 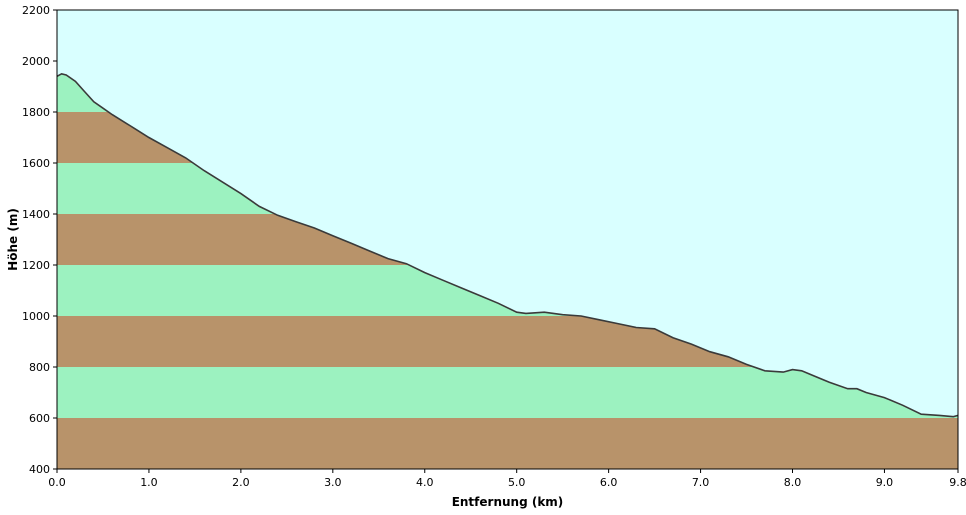 What do you see at coordinates (609, 482) in the screenshot?
I see `x-tick-label: 6.0` at bounding box center [609, 482].